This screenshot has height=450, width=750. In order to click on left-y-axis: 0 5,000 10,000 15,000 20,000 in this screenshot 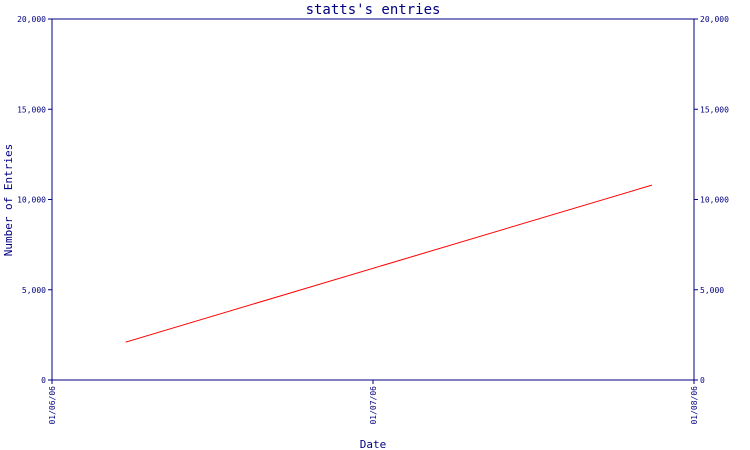, I will do `click(34, 200)`.